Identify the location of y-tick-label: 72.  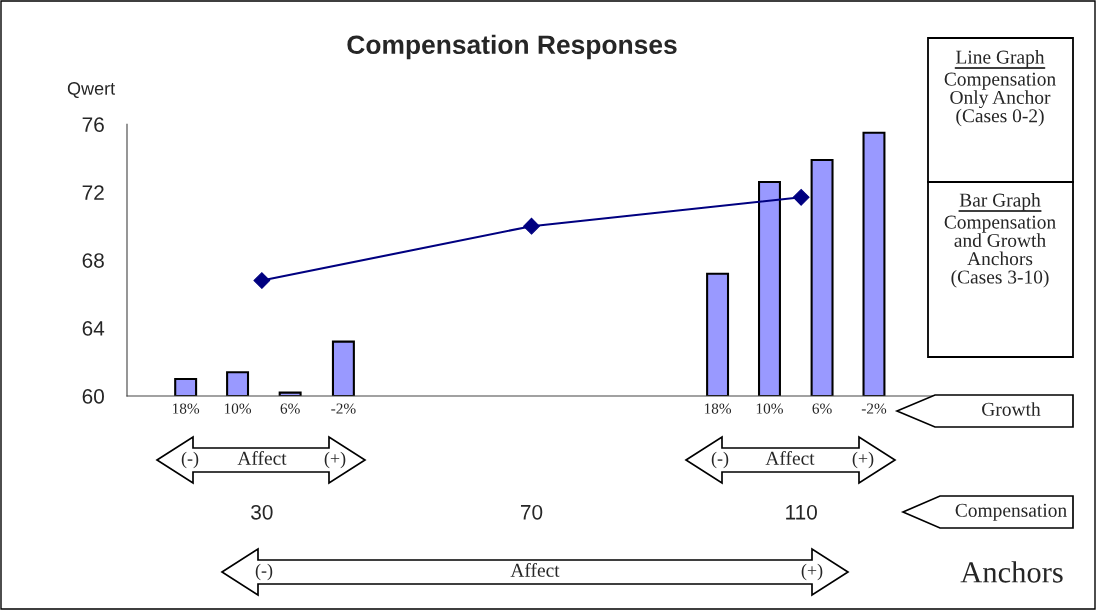
(93, 192).